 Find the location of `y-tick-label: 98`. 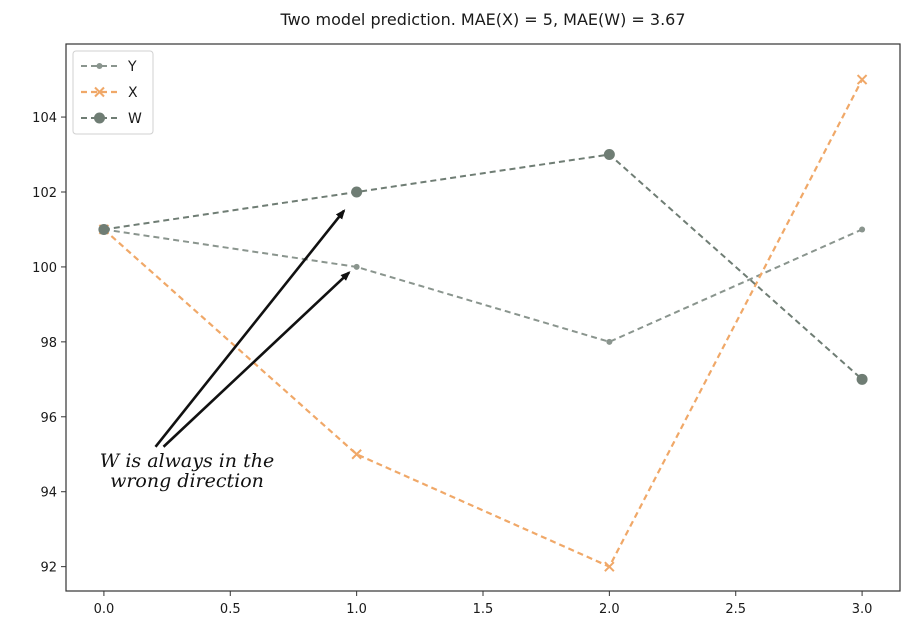

y-tick-label: 98 is located at coordinates (48, 343).